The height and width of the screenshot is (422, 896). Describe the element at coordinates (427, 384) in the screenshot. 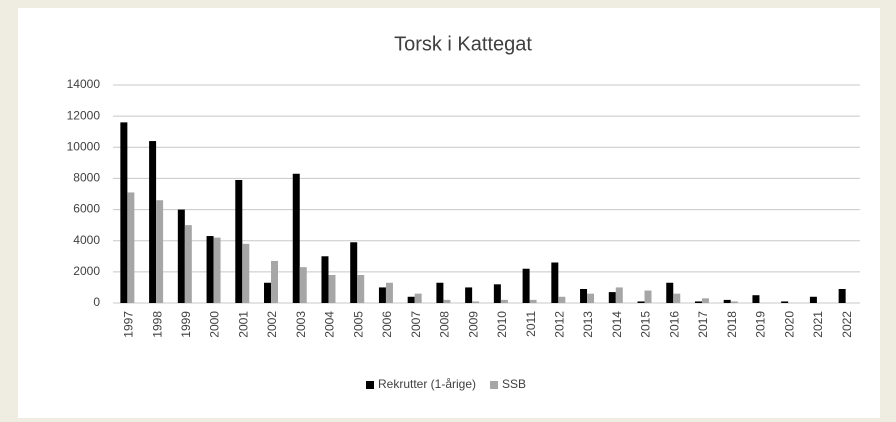

I see `legend-label: Rekrutter (1-årige)` at that location.